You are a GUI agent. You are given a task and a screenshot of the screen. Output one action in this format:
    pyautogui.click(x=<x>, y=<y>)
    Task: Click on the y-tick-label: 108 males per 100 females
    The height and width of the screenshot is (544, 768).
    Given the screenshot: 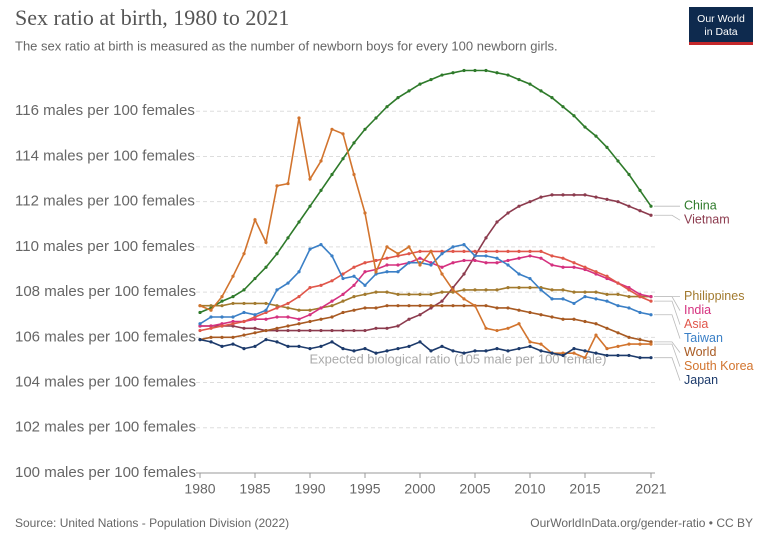 What is the action you would take?
    pyautogui.click(x=105, y=291)
    